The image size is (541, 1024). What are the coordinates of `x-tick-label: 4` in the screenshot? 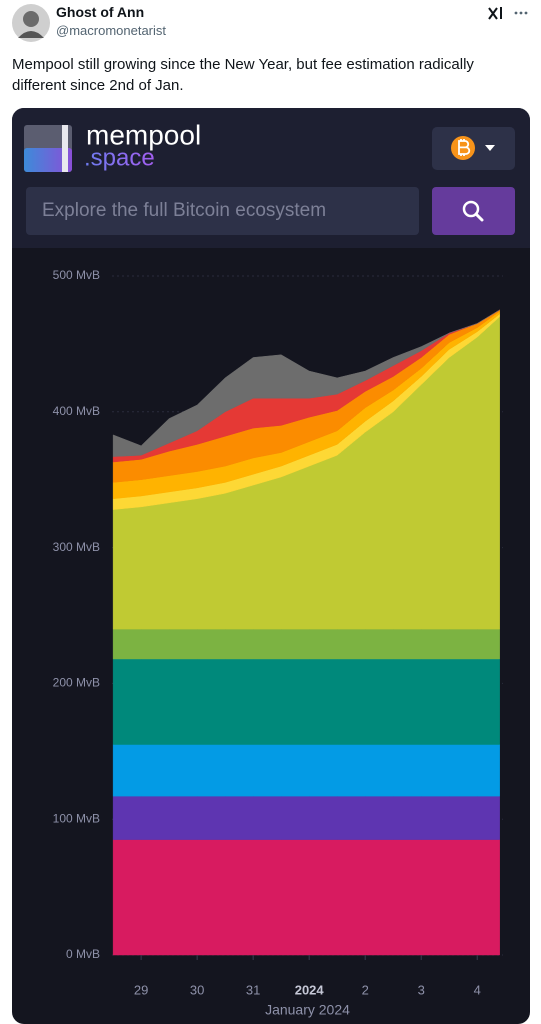 It's located at (477, 989).